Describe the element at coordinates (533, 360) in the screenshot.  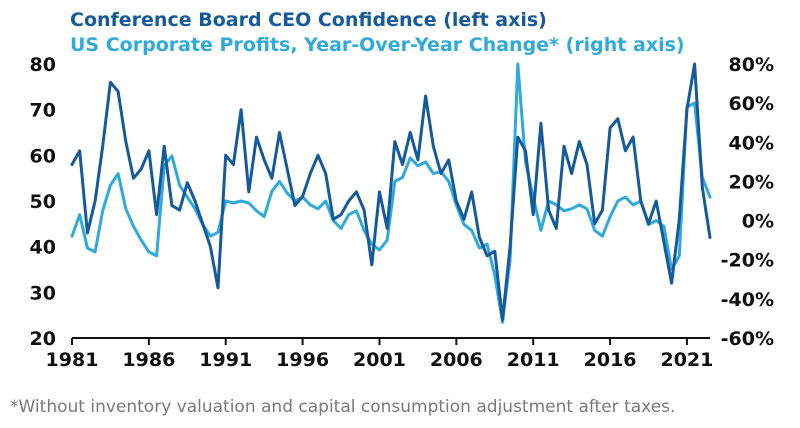
I see `x-tick-label: 2011` at that location.